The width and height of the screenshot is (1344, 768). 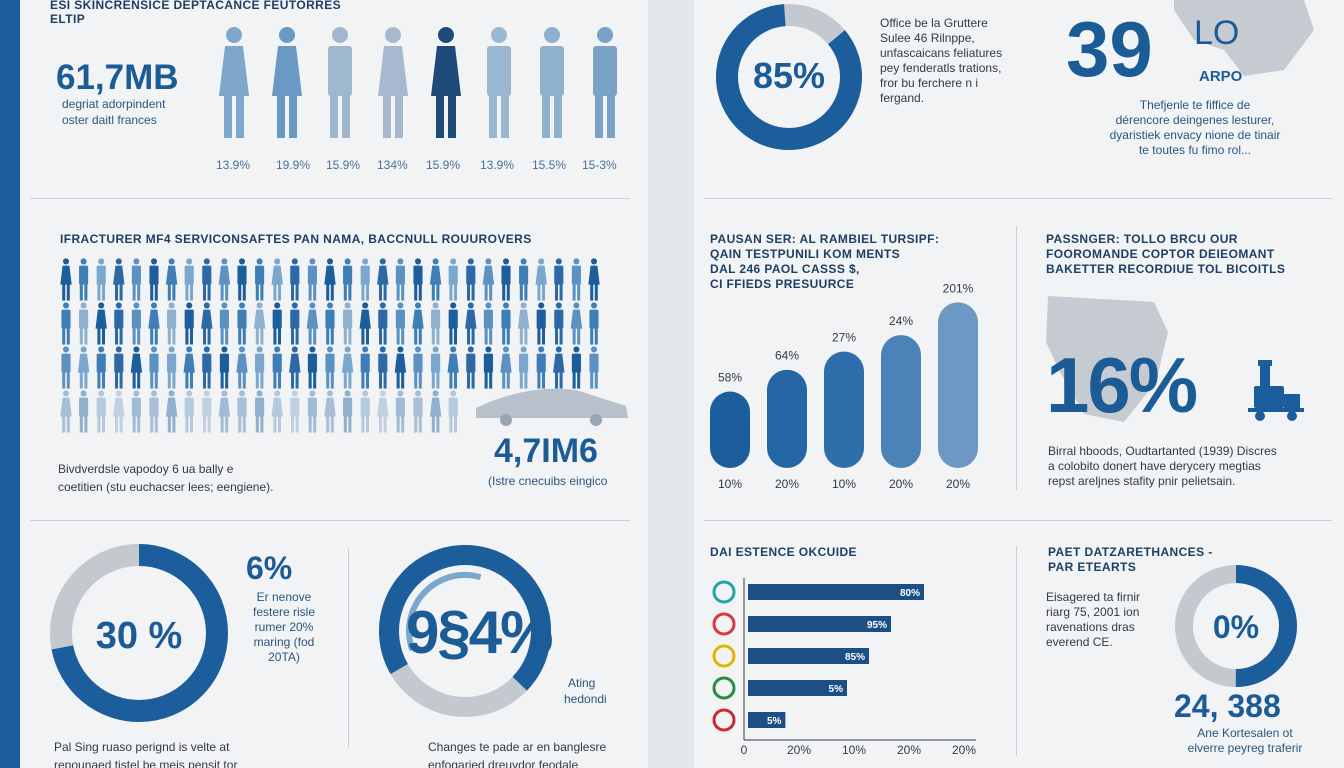 What do you see at coordinates (418, 82) in the screenshot?
I see `people-row` at bounding box center [418, 82].